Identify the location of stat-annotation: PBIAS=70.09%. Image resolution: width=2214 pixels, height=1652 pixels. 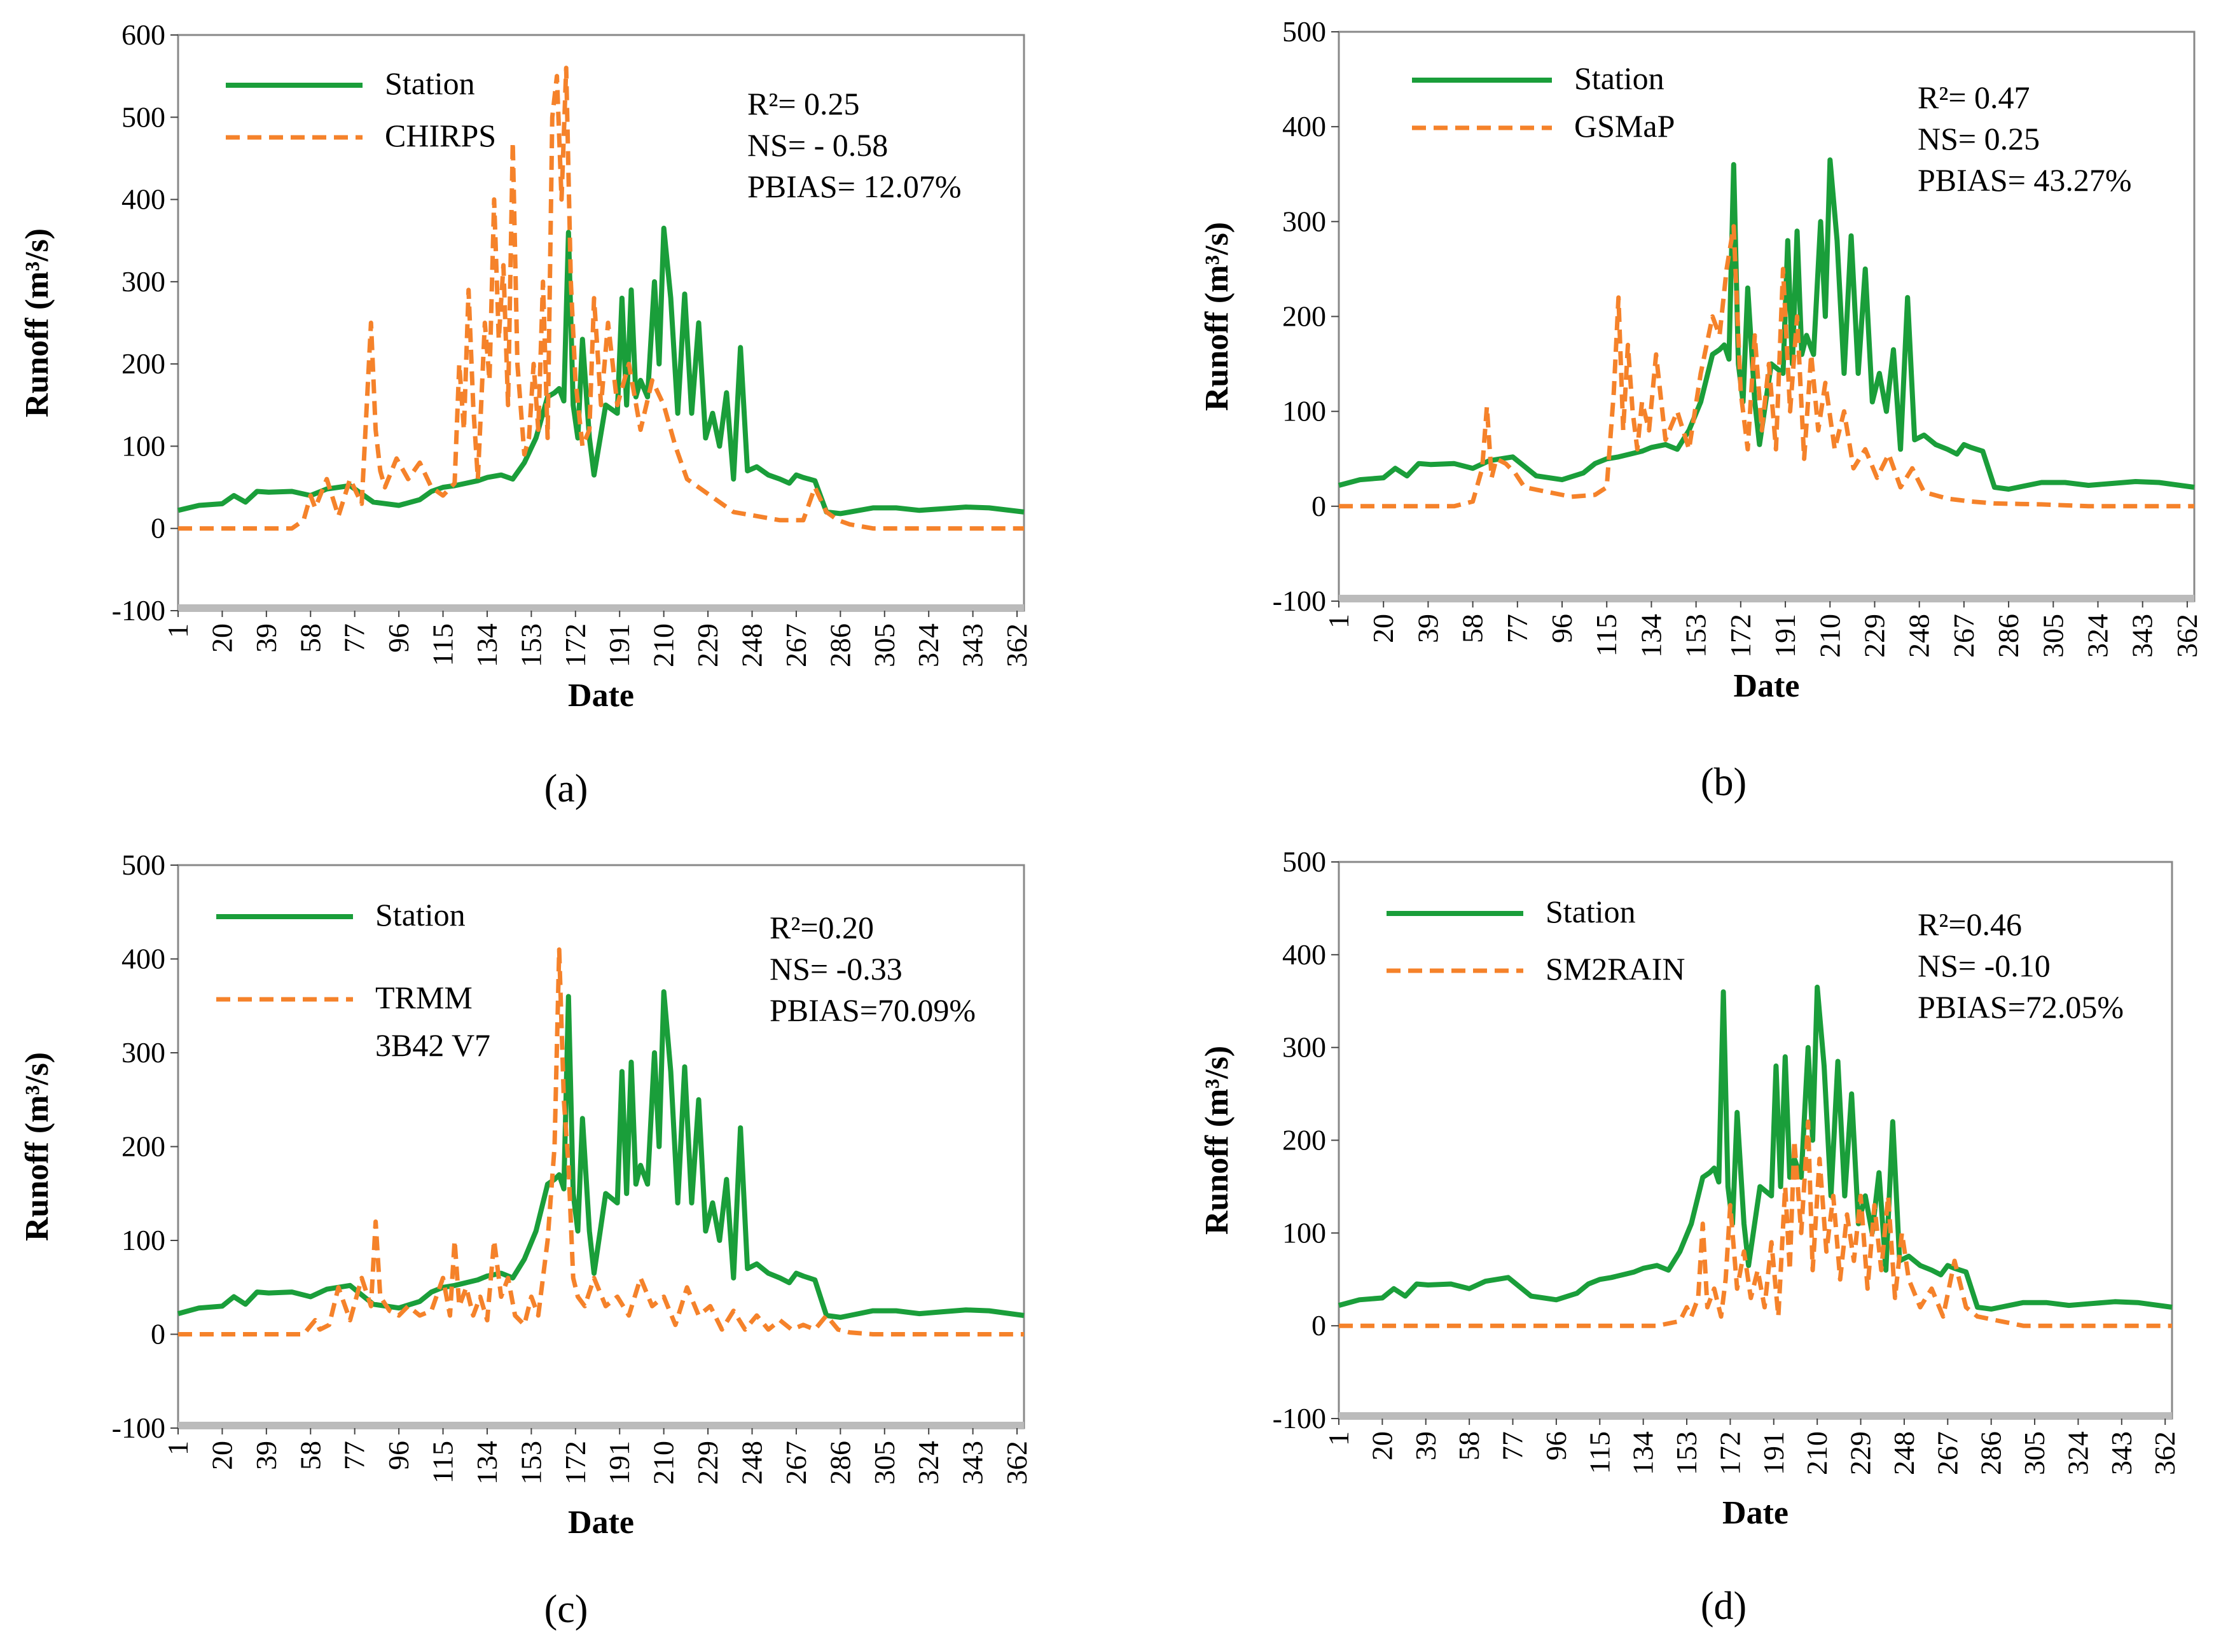
(873, 1010).